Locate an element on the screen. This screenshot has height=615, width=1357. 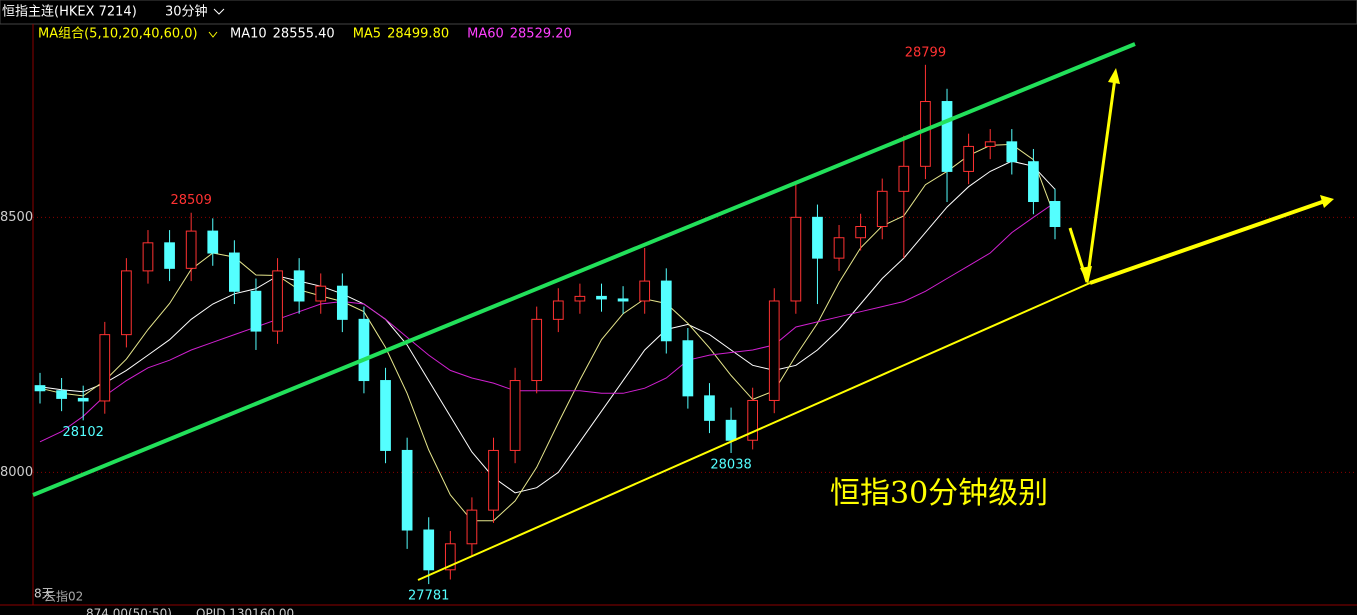
high-label: 28799 is located at coordinates (925, 52).